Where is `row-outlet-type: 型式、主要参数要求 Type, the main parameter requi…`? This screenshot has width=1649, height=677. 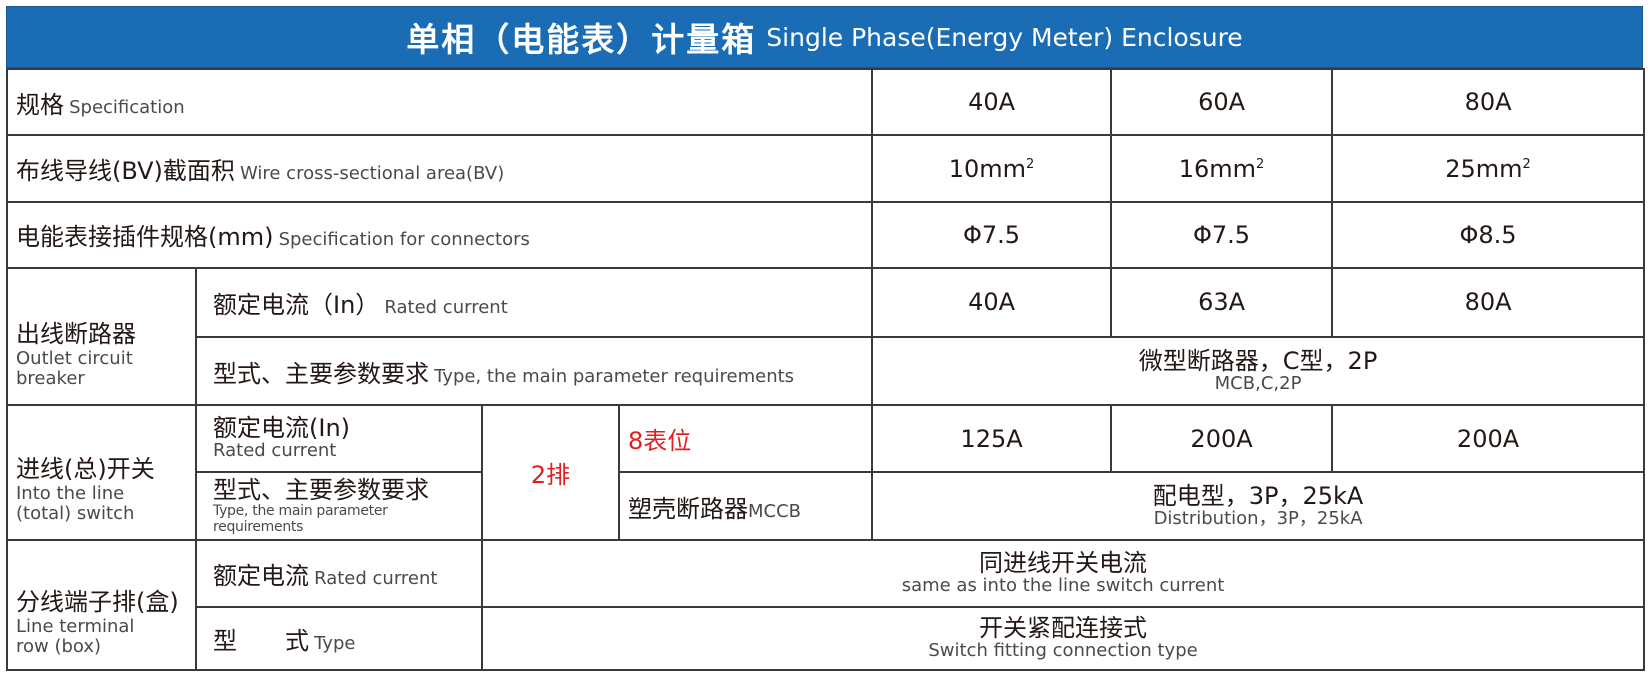 row-outlet-type: 型式、主要参数要求 Type, the main parameter requi… is located at coordinates (826, 371).